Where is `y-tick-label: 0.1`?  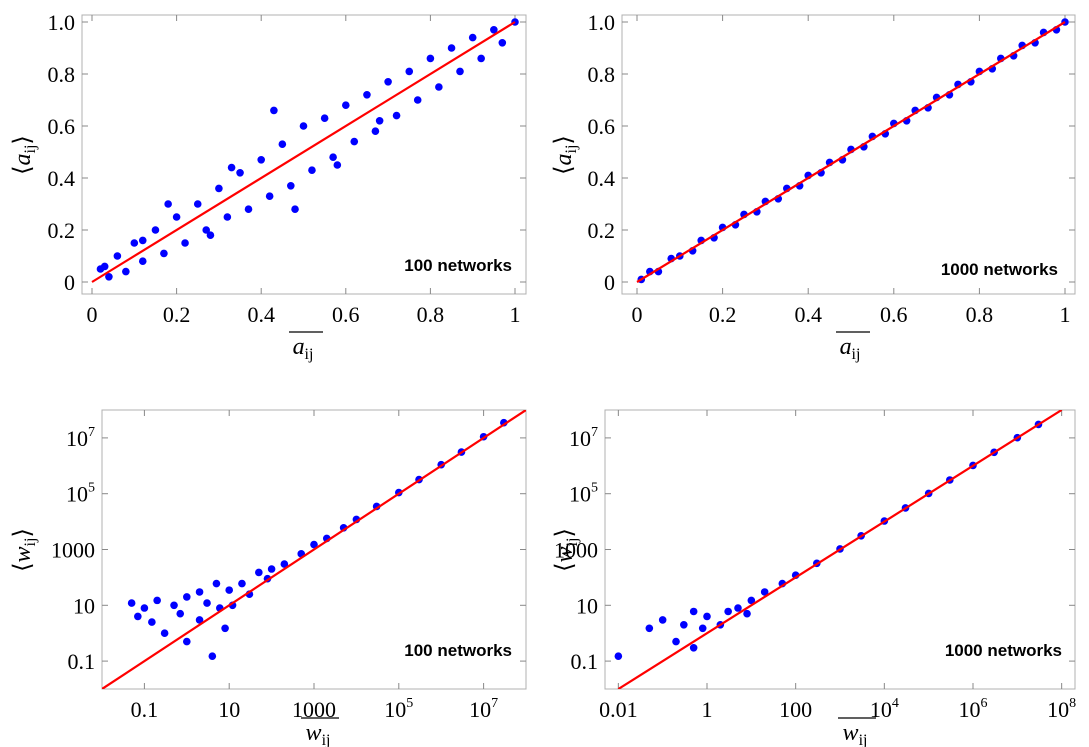 y-tick-label: 0.1 is located at coordinates (585, 661).